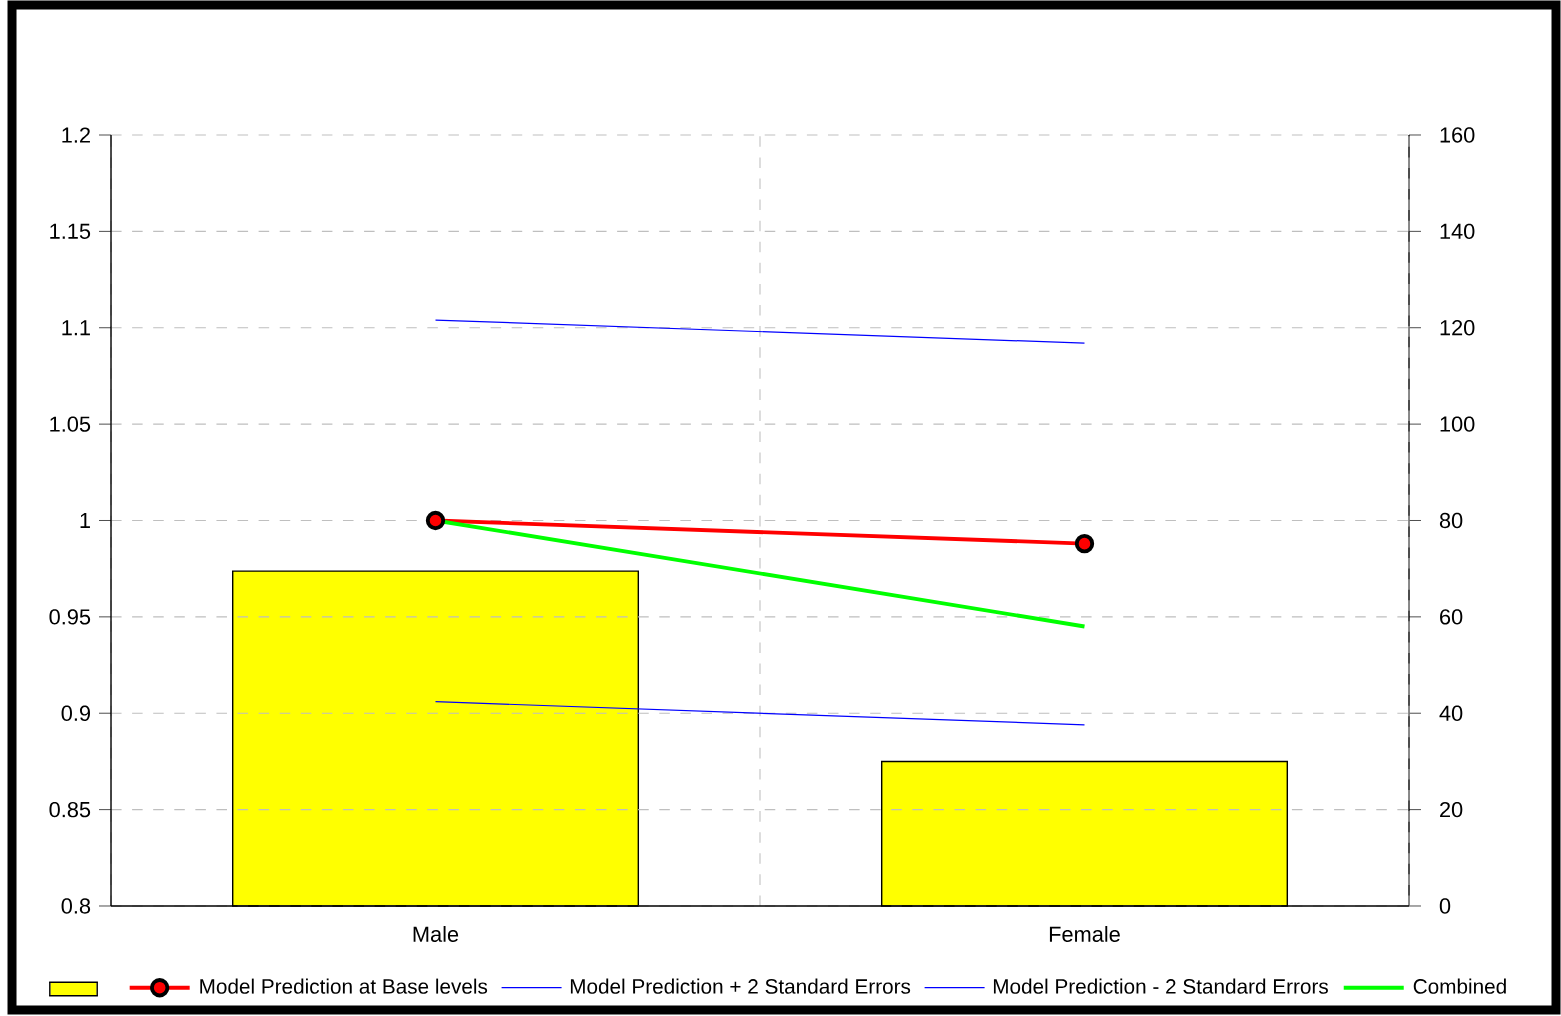 The image size is (1561, 1016). What do you see at coordinates (1457, 328) in the screenshot?
I see `y2-tick-label: 120` at bounding box center [1457, 328].